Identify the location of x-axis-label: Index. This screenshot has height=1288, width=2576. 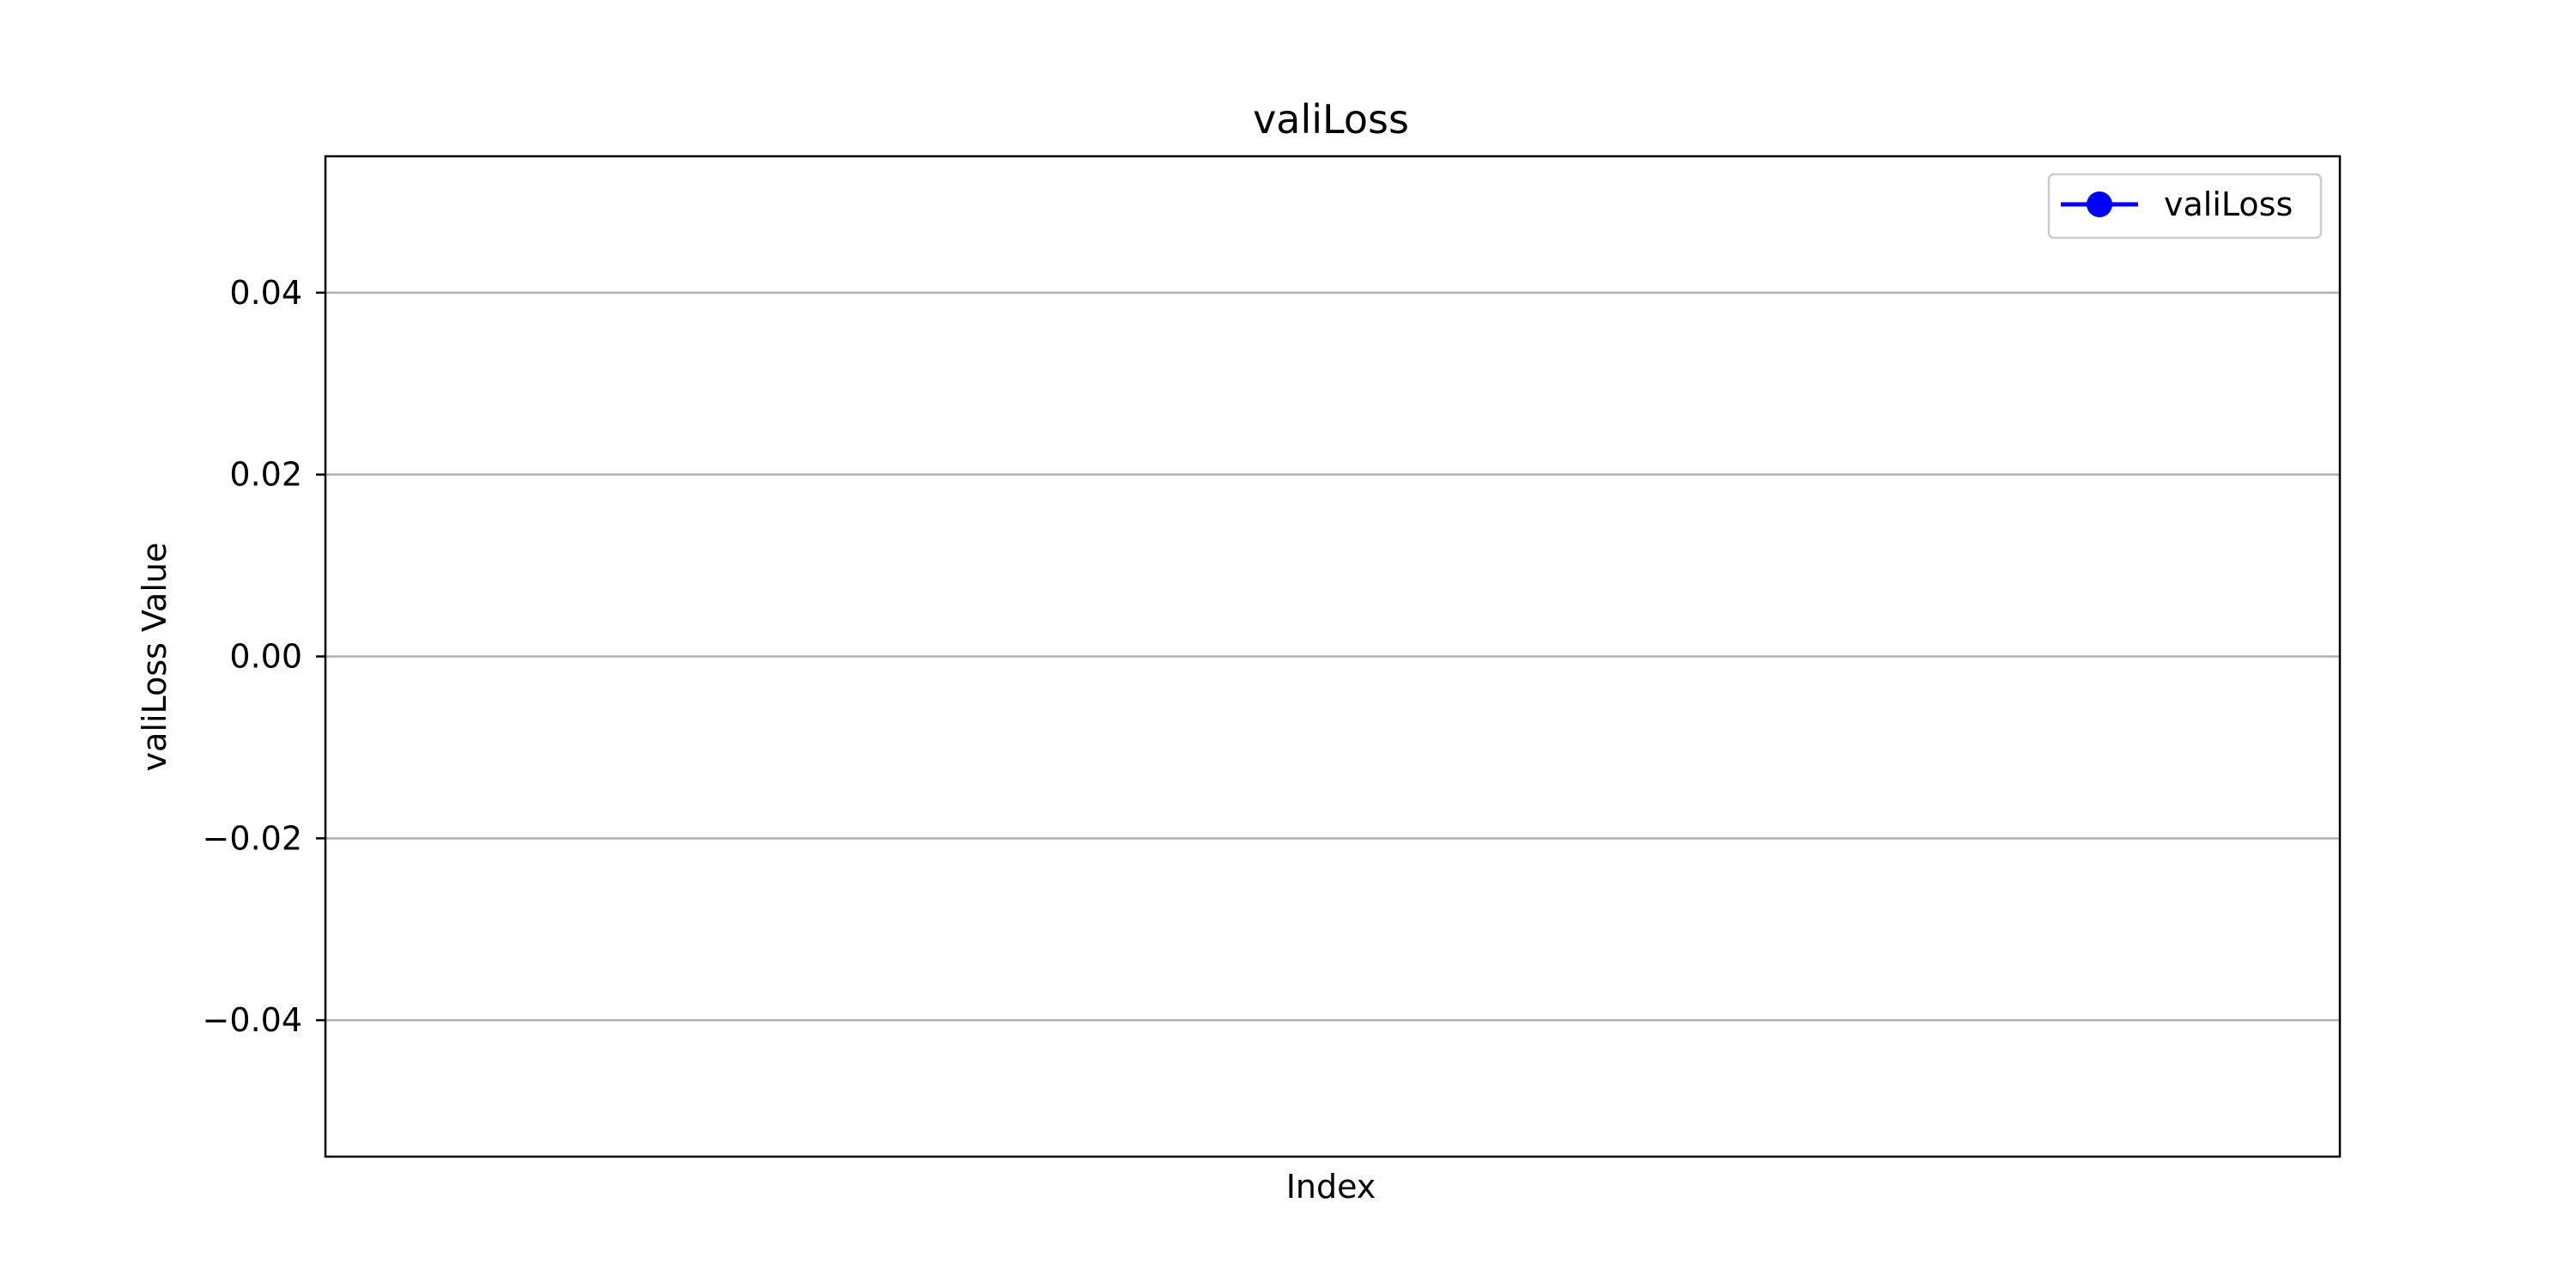
(1331, 1187).